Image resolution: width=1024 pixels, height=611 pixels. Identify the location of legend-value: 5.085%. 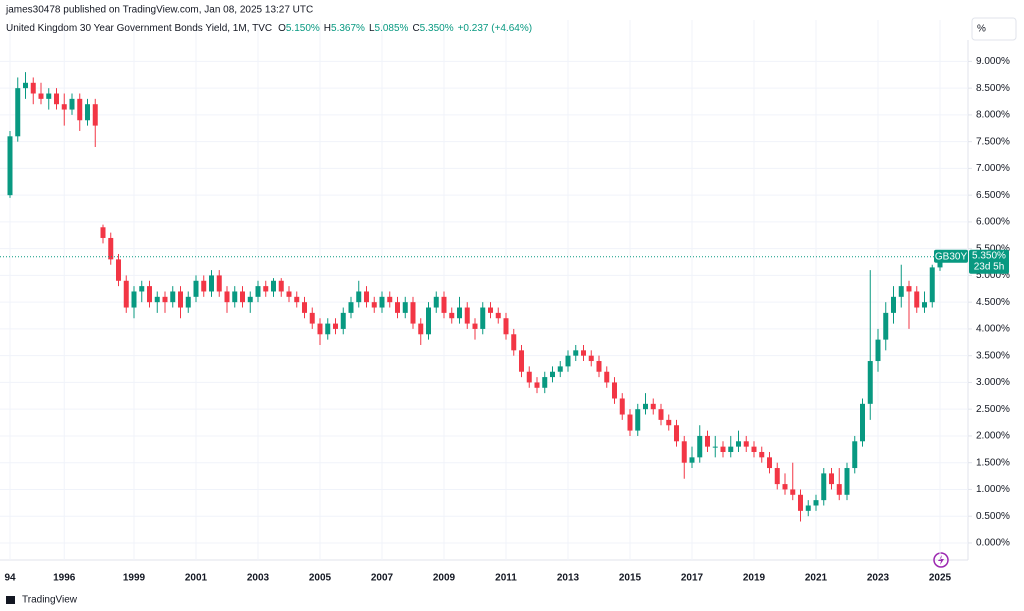
(392, 28).